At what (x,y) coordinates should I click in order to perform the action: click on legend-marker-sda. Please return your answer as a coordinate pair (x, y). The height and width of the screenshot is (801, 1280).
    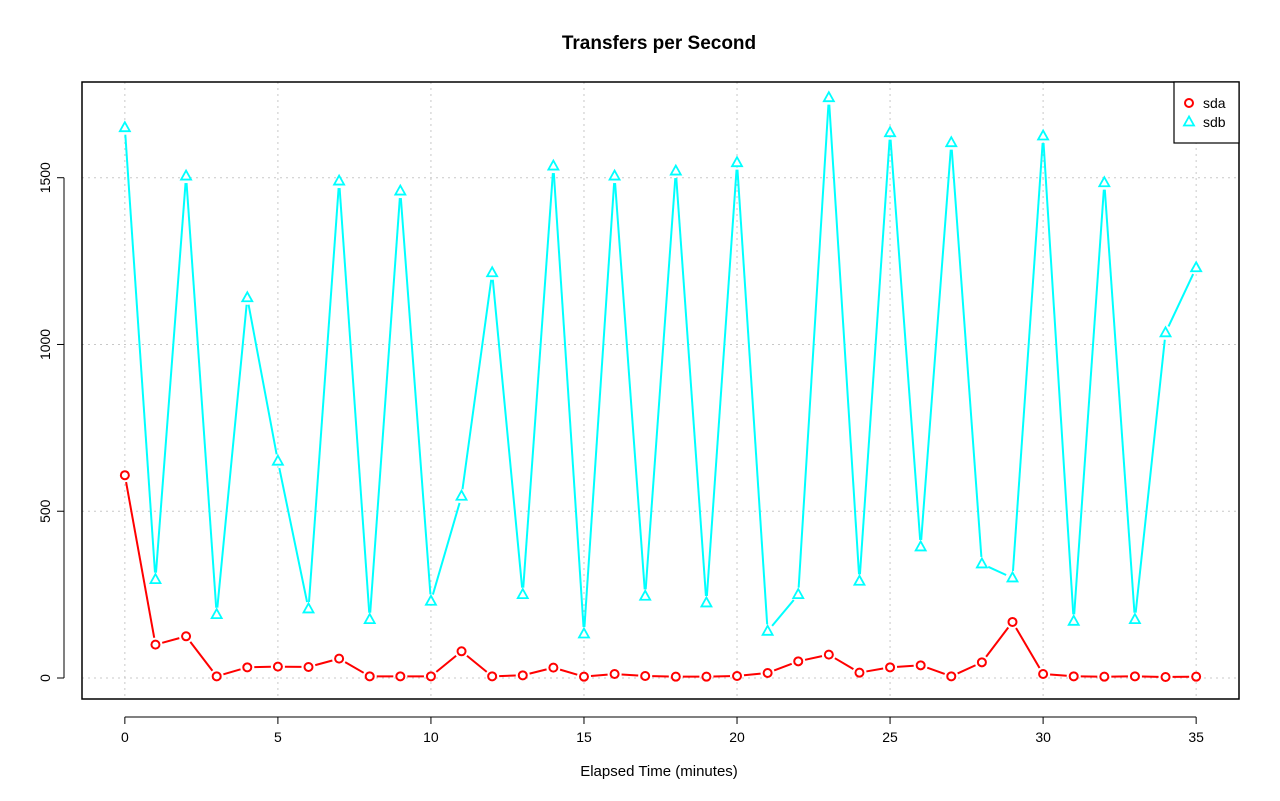
    Looking at the image, I should click on (1189, 103).